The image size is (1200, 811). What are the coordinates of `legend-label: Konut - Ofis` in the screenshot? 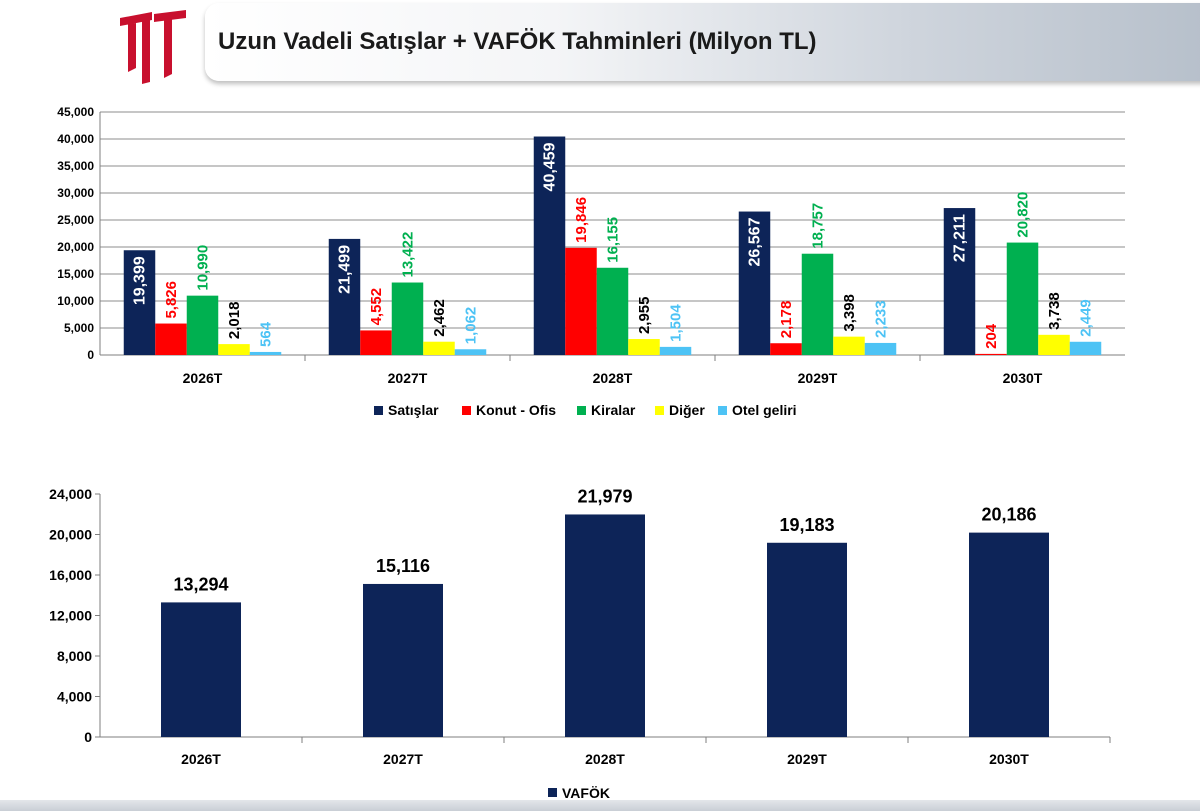 It's located at (516, 410).